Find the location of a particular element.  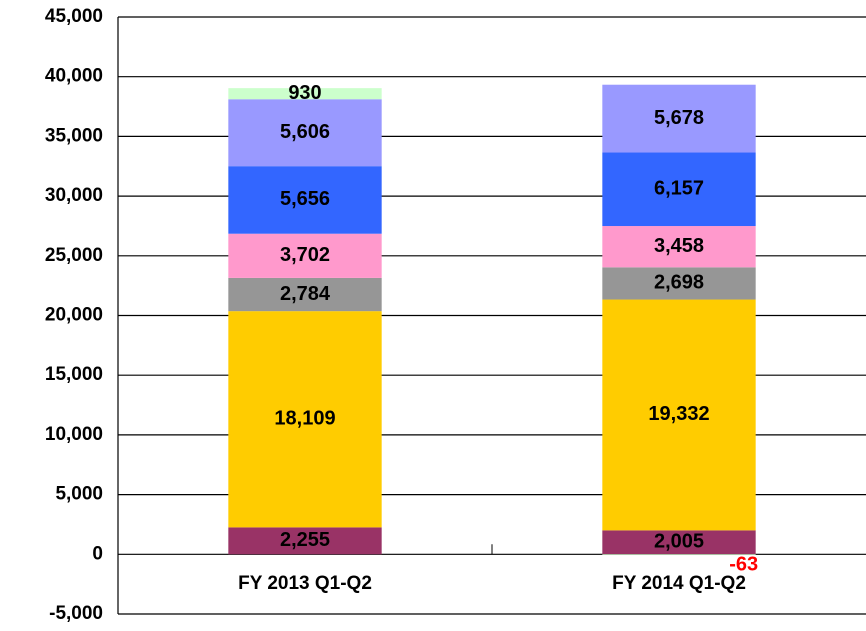

data-label: 5,656 is located at coordinates (305, 199).